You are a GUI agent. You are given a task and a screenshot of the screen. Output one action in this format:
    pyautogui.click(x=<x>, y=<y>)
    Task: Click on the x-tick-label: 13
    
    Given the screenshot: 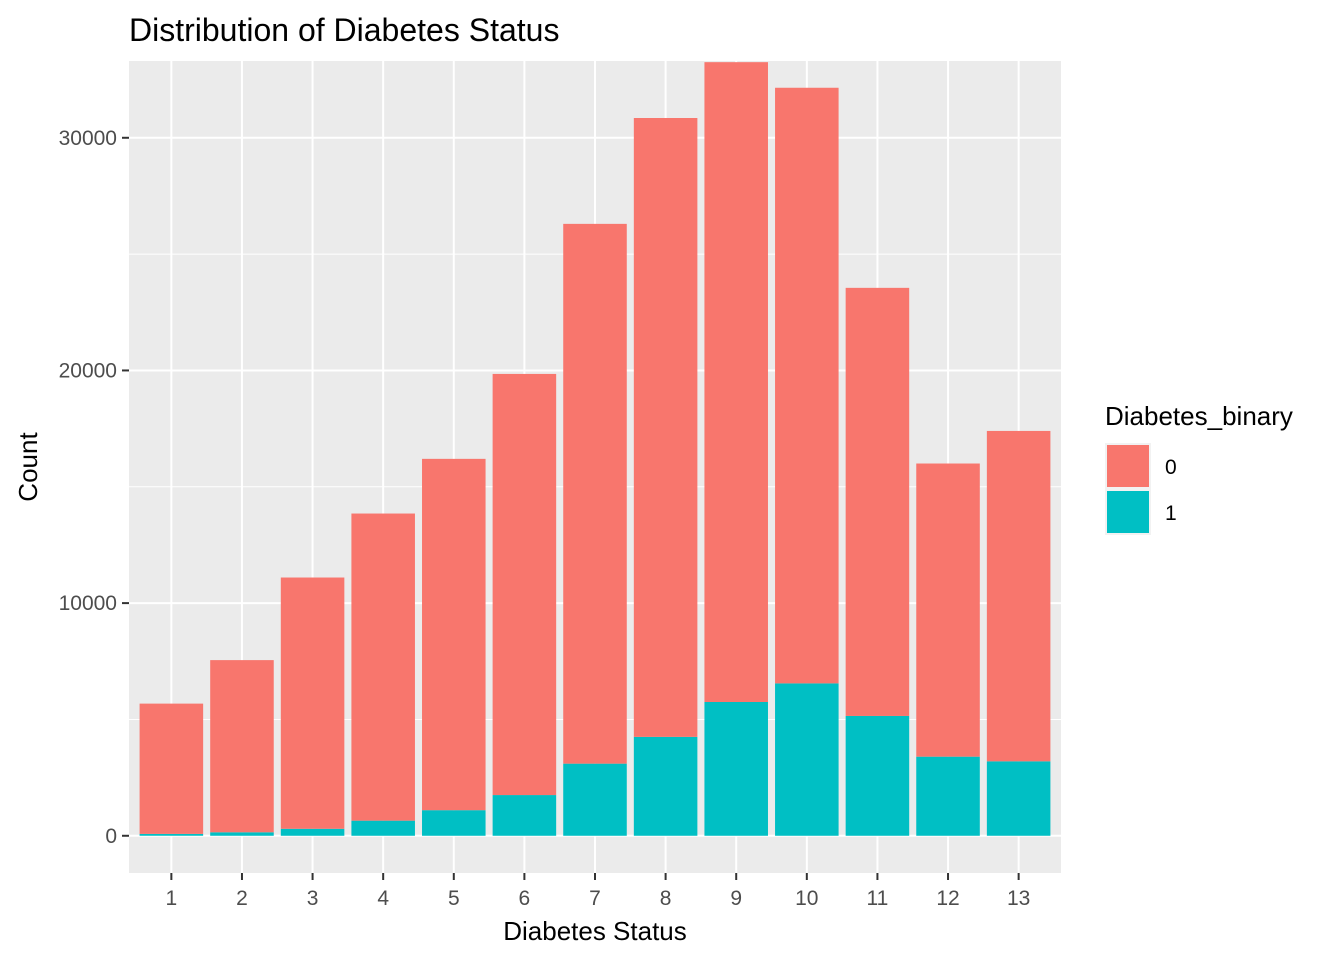 What is the action you would take?
    pyautogui.click(x=1018, y=898)
    